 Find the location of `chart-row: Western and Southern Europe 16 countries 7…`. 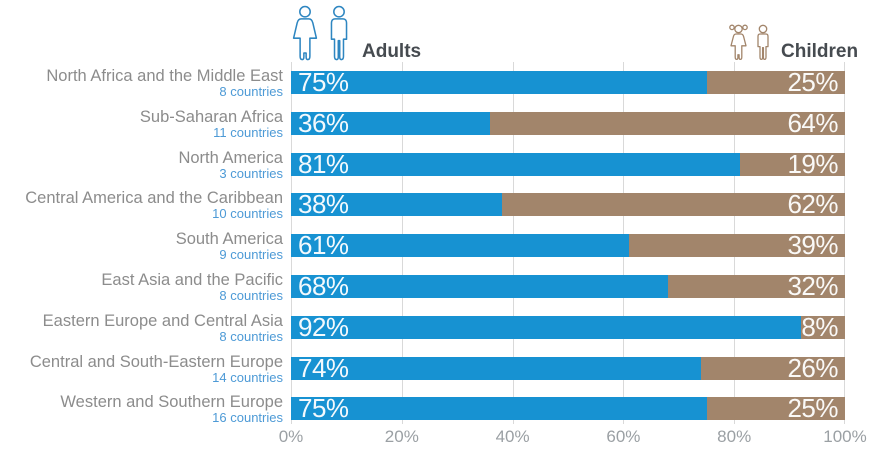

chart-row: Western and Southern Europe 16 countries 7… is located at coordinates (437, 408).